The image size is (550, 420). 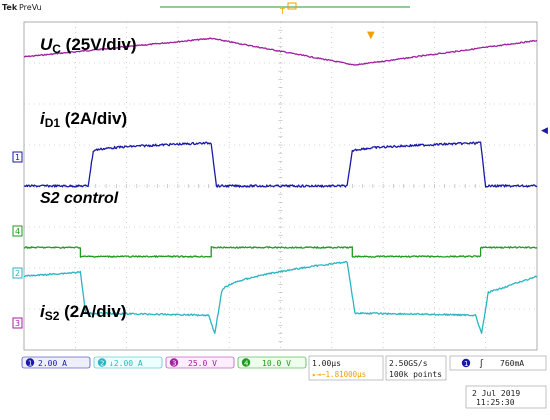 I want to click on brand-label: Tek, so click(x=10, y=7).